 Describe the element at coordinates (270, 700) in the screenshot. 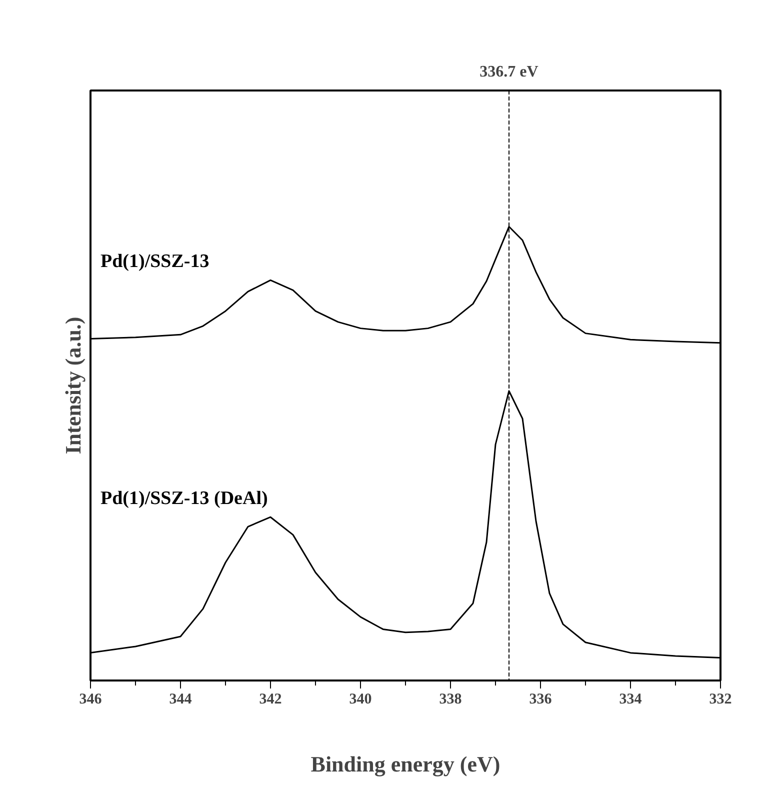

I see `x-tick-label: 342` at that location.